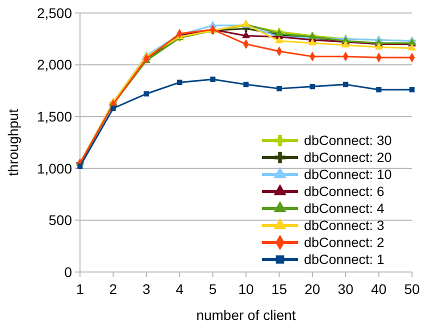  I want to click on legend-label: dbConnect: 20, so click(348, 158).